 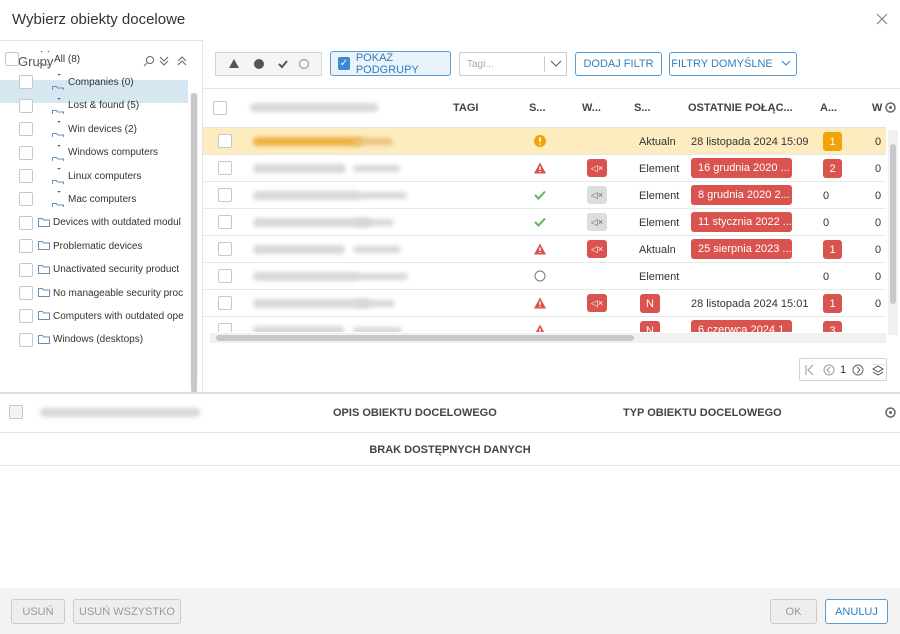 What do you see at coordinates (450, 611) in the screenshot?
I see `footer: USUŃ USUŃ WSZYSTKO OK ANULUJ` at bounding box center [450, 611].